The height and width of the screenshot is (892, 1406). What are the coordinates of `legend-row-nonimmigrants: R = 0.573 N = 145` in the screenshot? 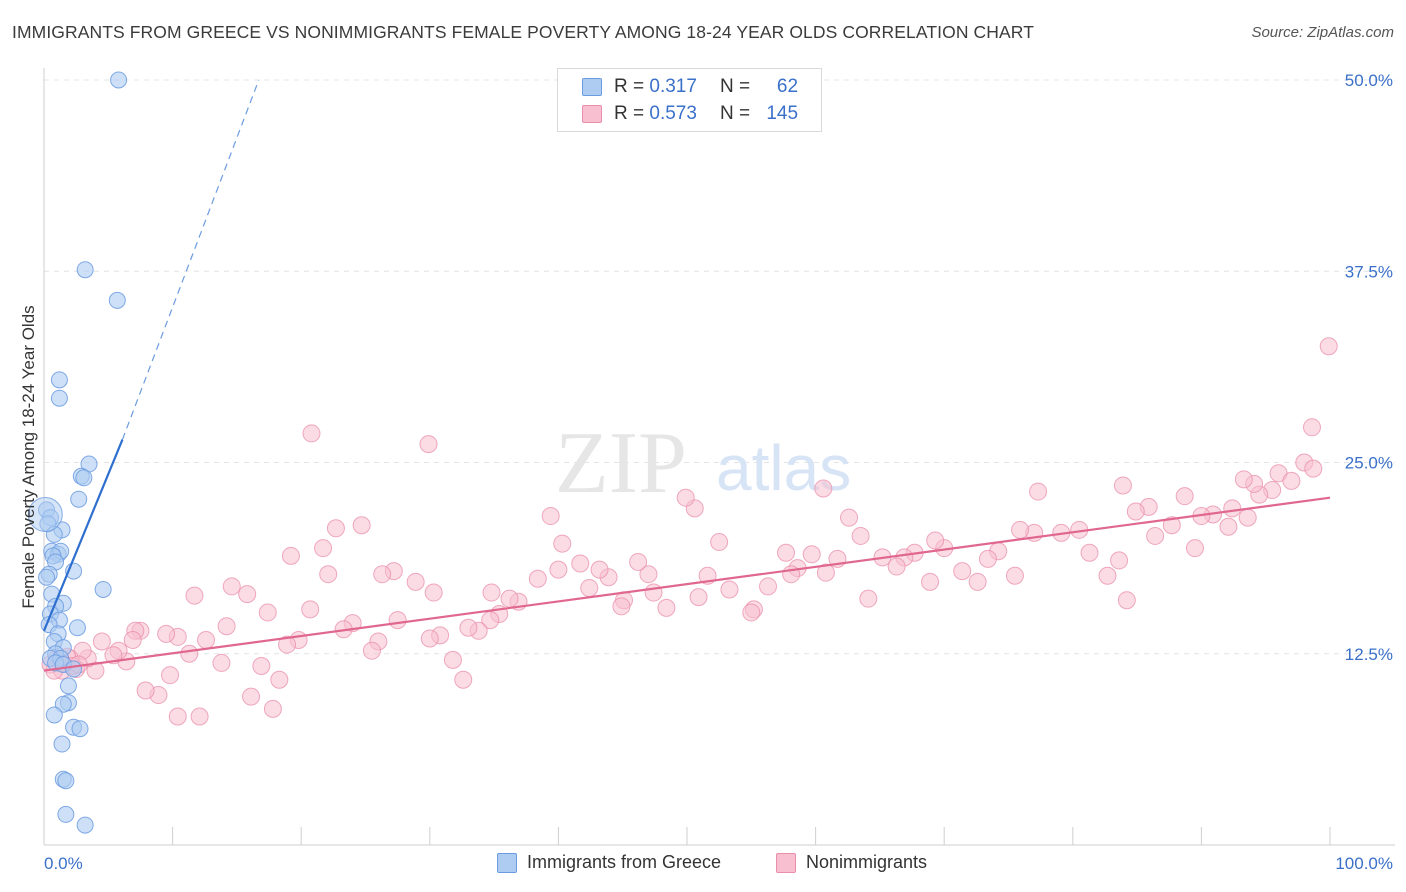 It's located at (690, 114).